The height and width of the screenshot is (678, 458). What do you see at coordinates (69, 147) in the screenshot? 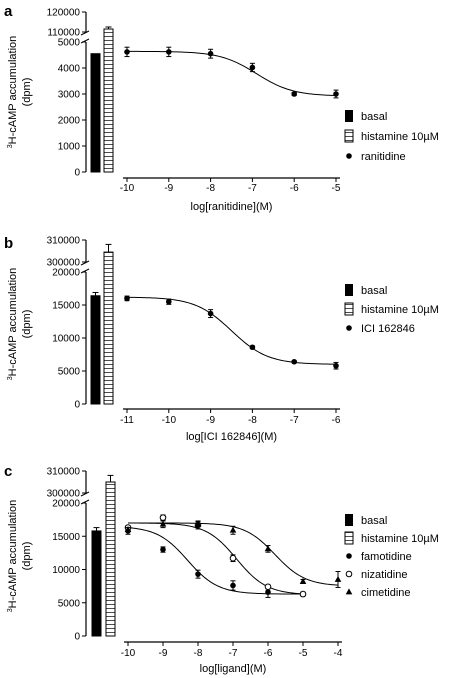
I see `y-tick-label: 1000` at bounding box center [69, 147].